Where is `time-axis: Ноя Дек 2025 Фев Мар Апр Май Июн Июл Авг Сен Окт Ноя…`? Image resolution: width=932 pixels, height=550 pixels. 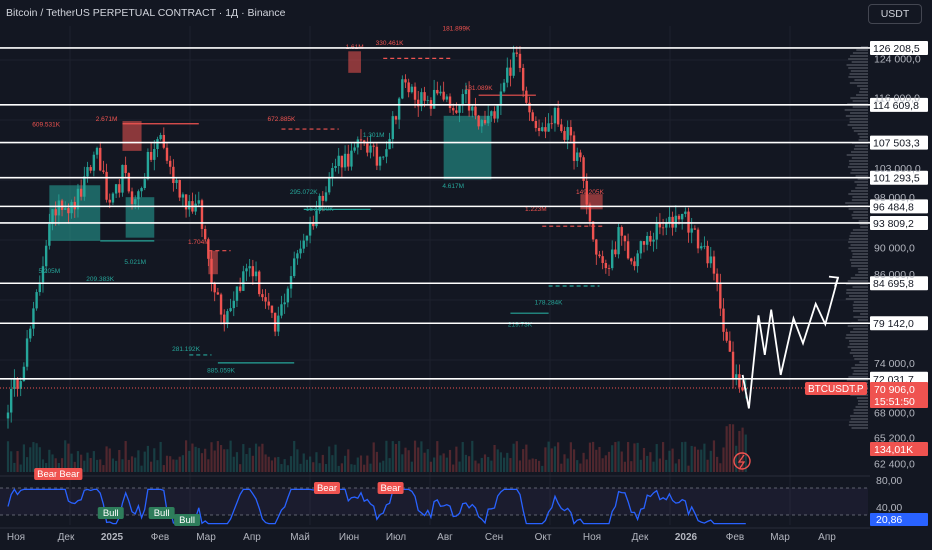
time-axis: Ноя Дек 2025 Фев Мар Апр Май Июн Июл Авг Сен Окт Ноя… is located at coordinates (435, 535).